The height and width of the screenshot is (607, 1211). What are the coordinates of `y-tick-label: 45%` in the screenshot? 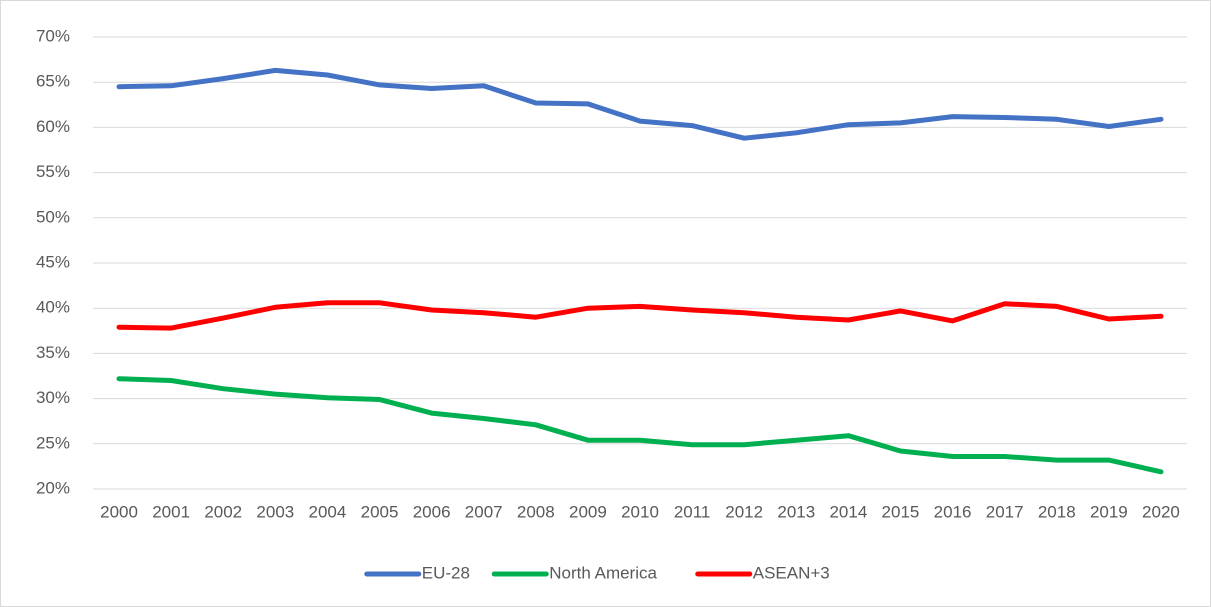 It's located at (53, 261).